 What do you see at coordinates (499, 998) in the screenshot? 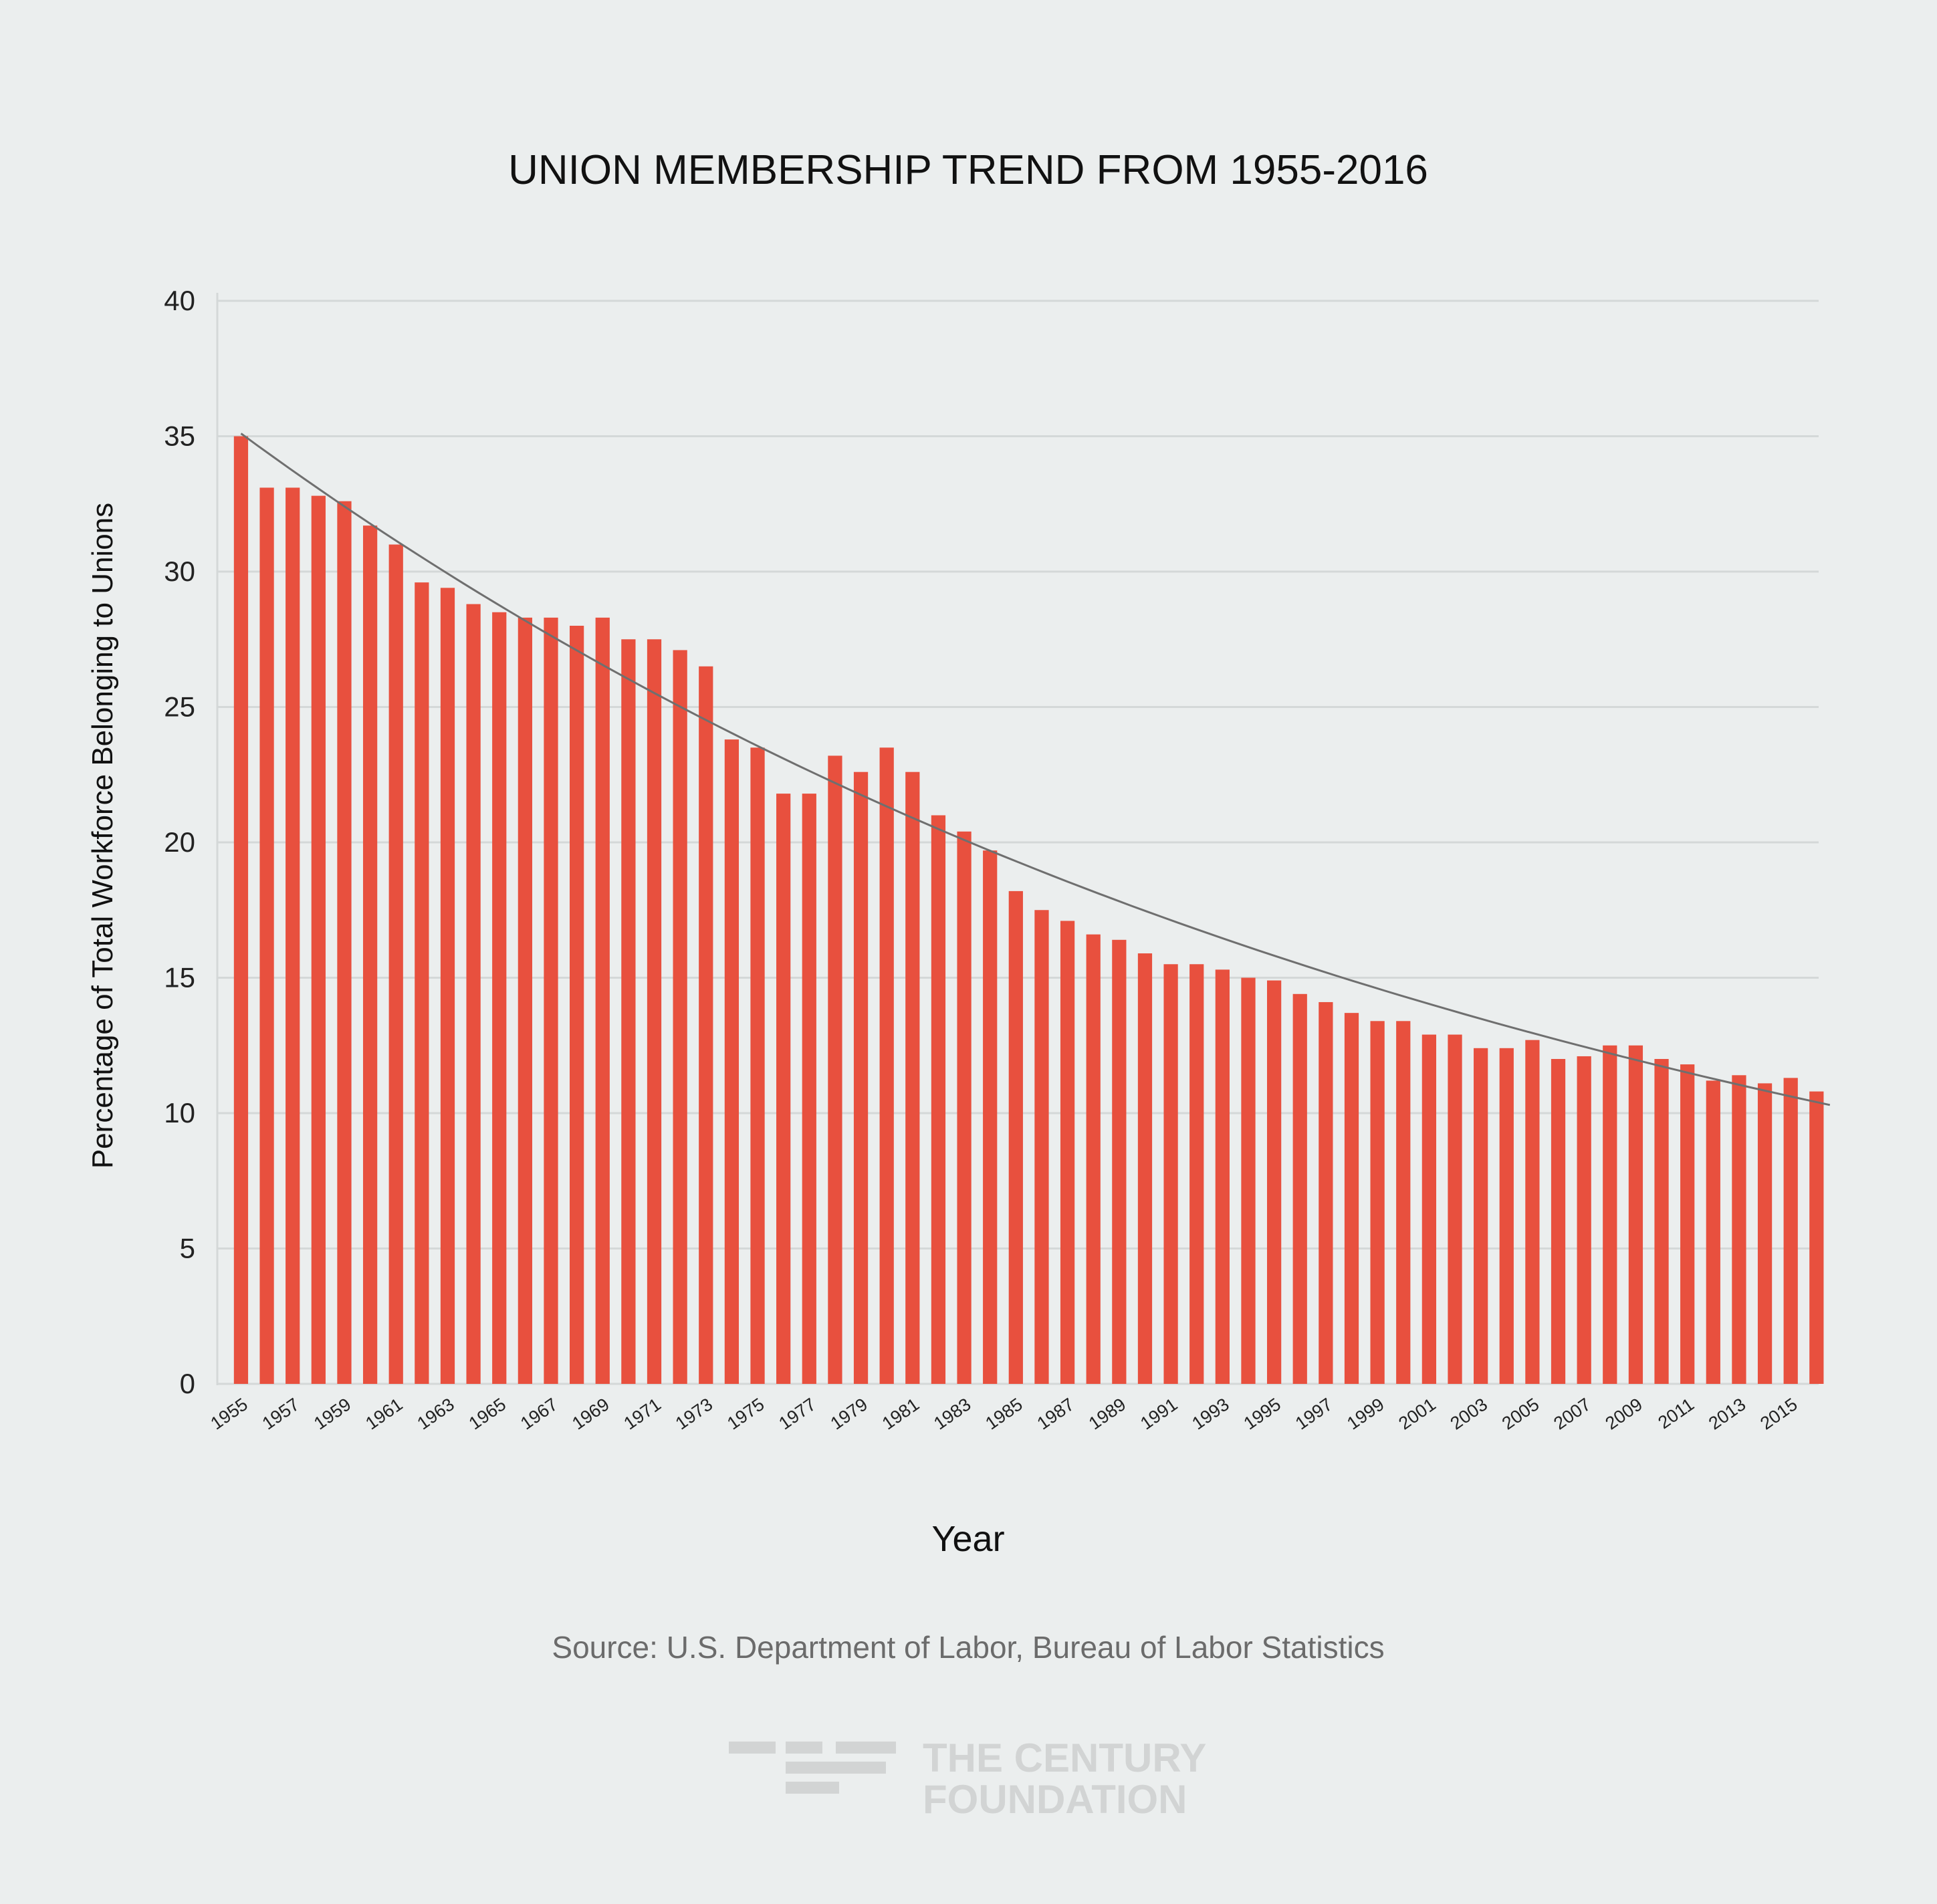
I see `bar-1965` at bounding box center [499, 998].